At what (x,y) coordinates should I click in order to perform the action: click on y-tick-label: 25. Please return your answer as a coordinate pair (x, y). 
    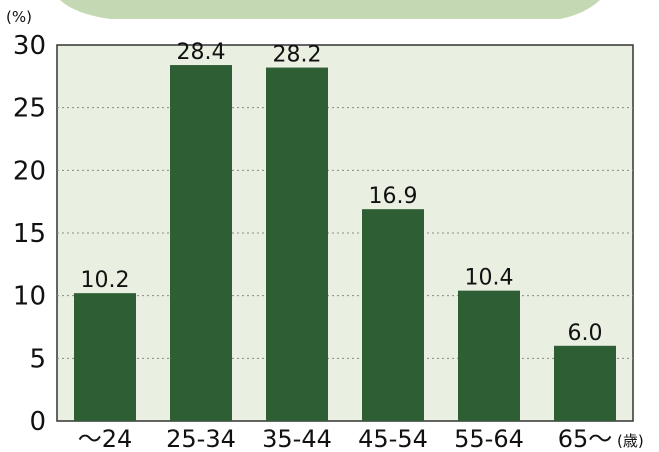
    Looking at the image, I should click on (29, 109).